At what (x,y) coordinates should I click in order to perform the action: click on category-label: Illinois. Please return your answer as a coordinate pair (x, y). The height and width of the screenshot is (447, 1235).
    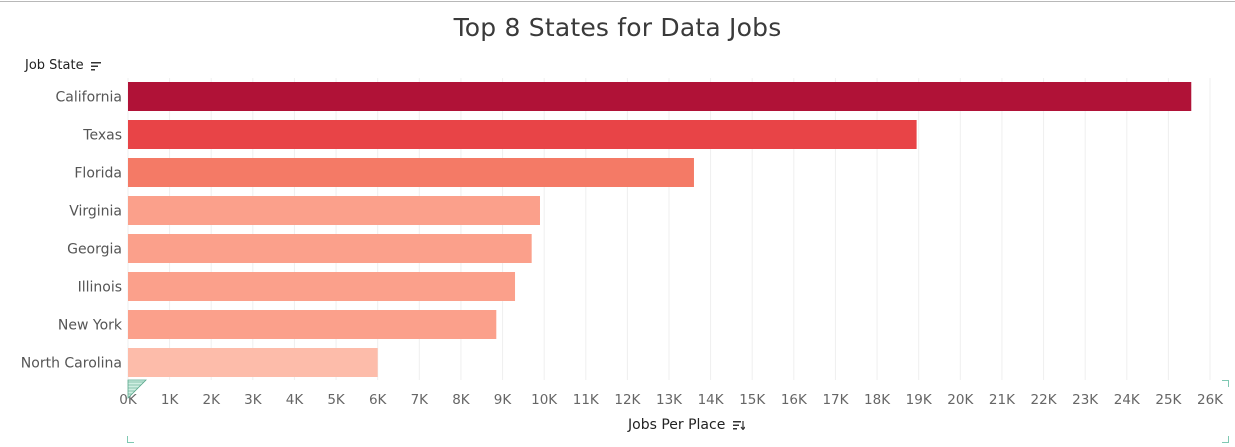
    Looking at the image, I should click on (100, 288).